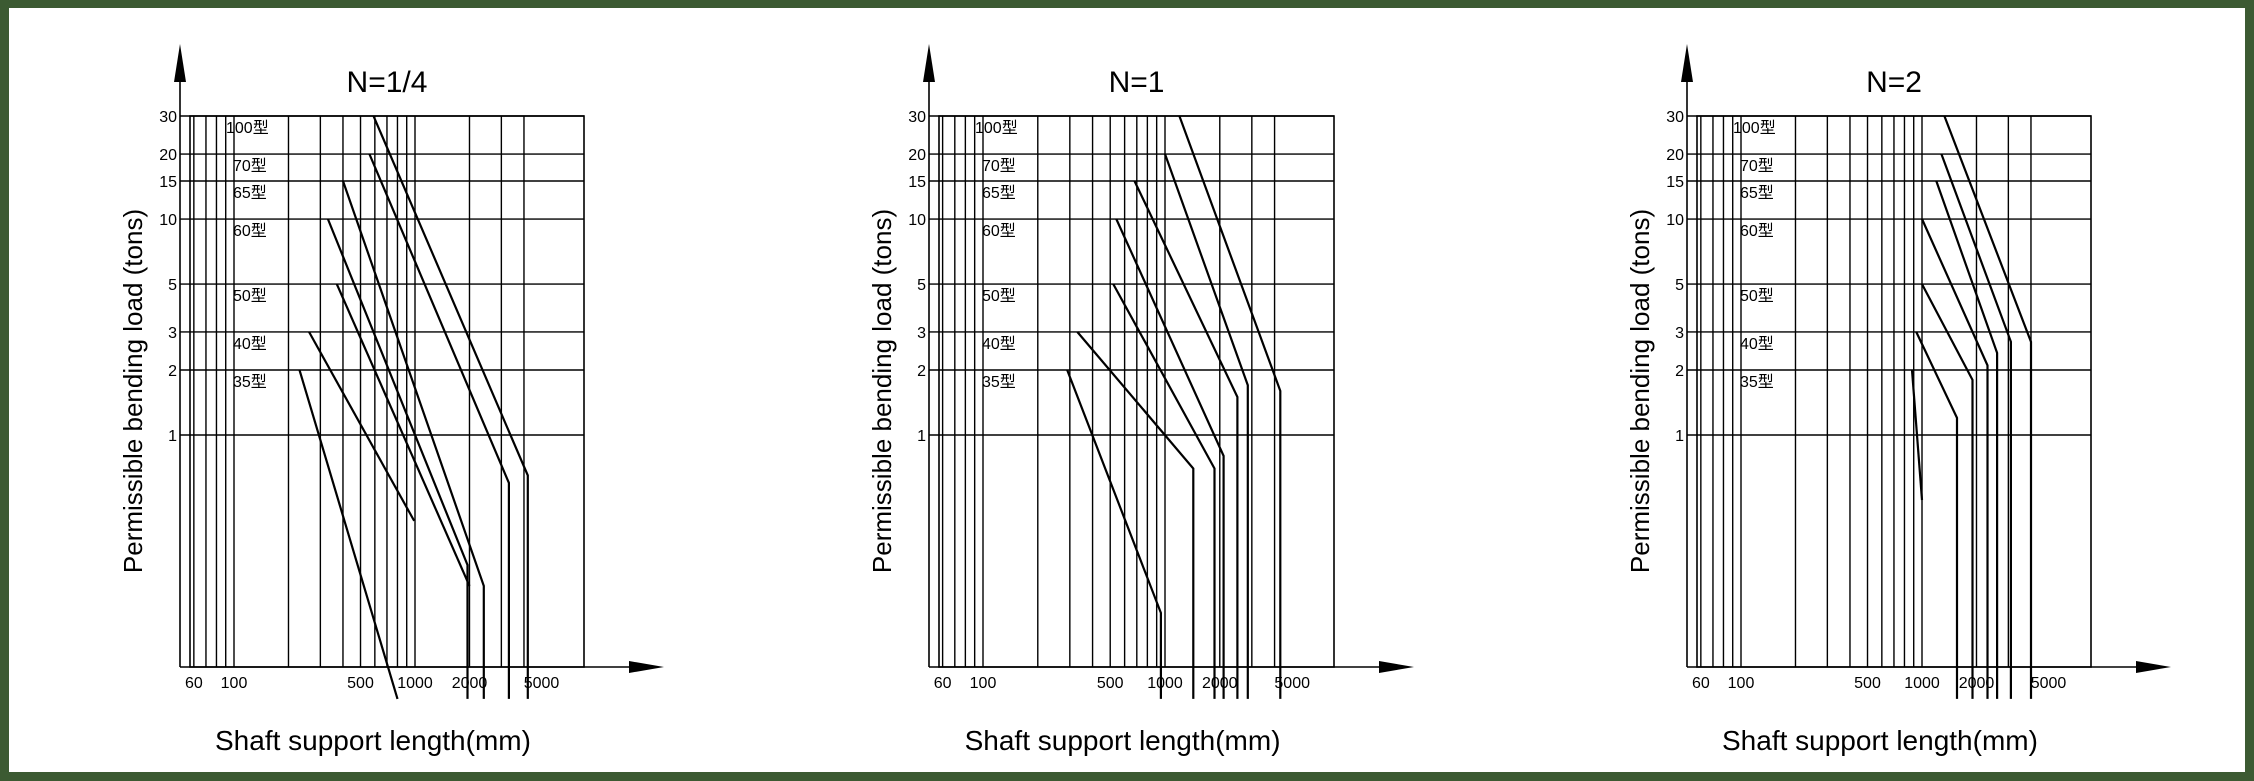 The height and width of the screenshot is (781, 2254). Describe the element at coordinates (387, 82) in the screenshot. I see `chart-title: N=1/4` at that location.